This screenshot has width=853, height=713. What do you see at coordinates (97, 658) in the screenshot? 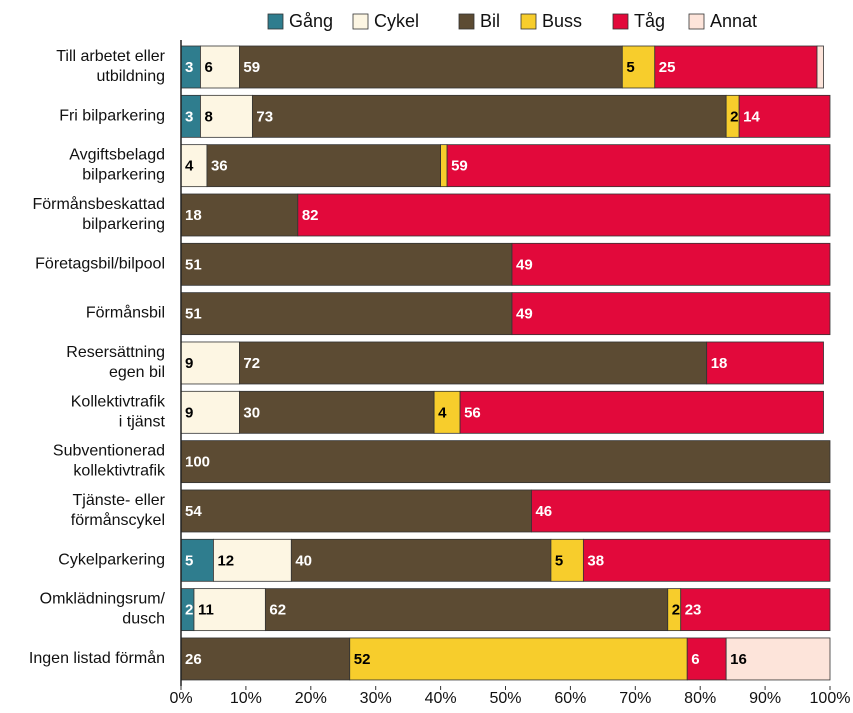
I see `category-label: Ingen listad förmån` at bounding box center [97, 658].